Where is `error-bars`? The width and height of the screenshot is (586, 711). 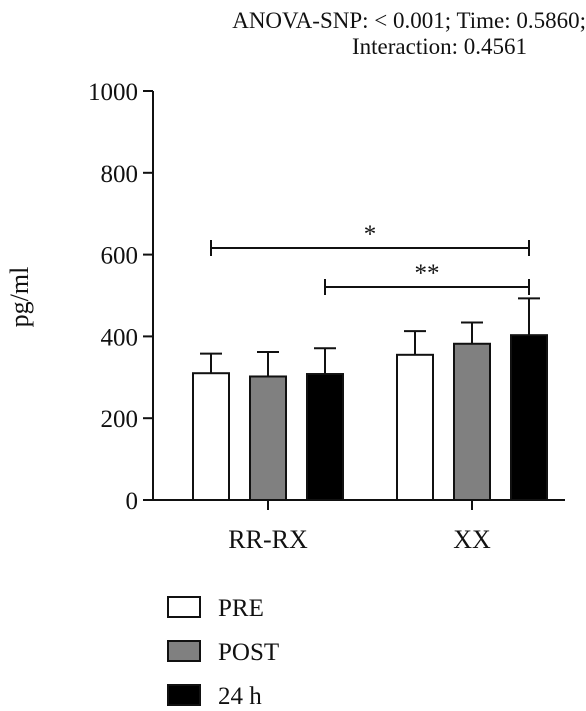 error-bars is located at coordinates (370, 337).